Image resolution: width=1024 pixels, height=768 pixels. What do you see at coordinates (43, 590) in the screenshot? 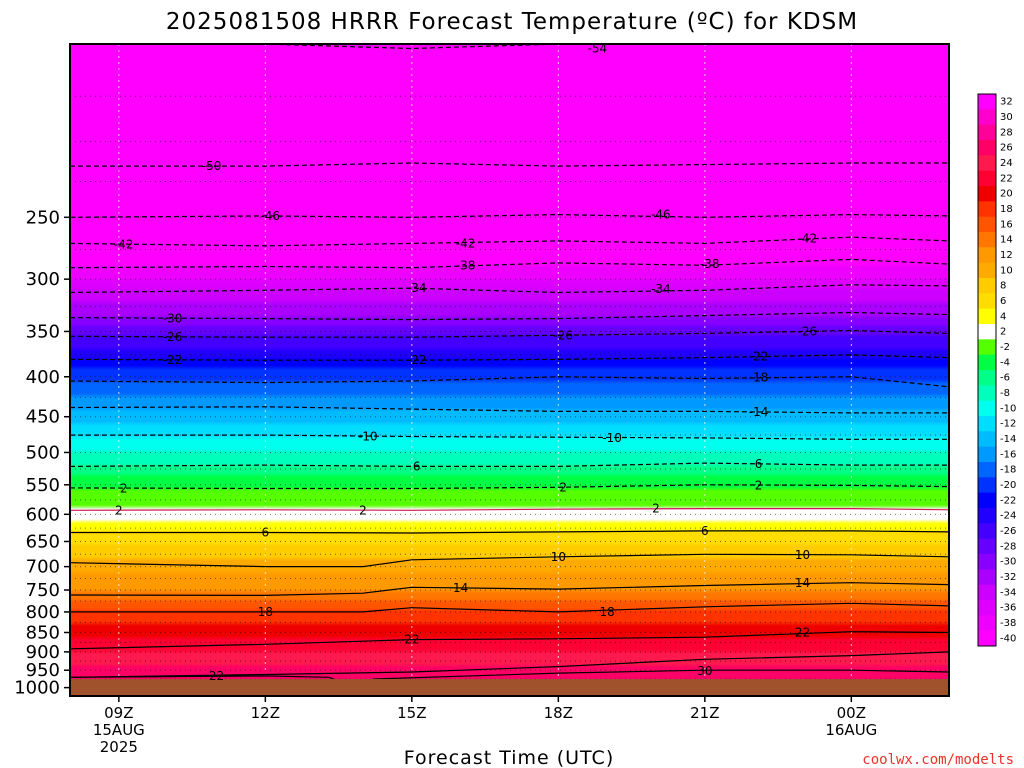
I see `y-tick-label: 750` at bounding box center [43, 590].